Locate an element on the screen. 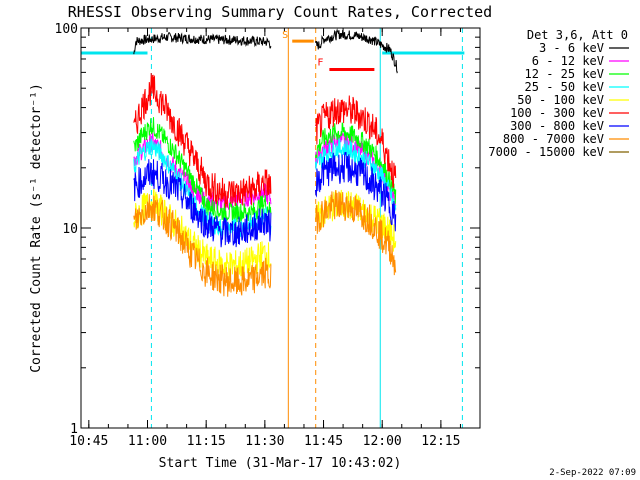 The image size is (640, 480). legend-label-3: 25 - 50 keV is located at coordinates (564, 87).